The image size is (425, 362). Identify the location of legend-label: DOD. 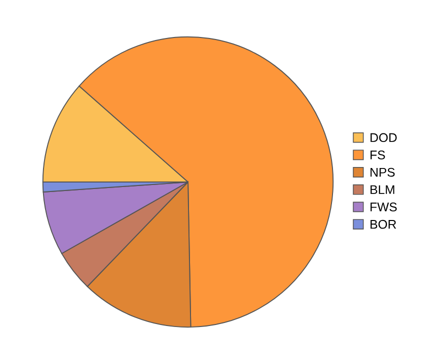
(383, 137).